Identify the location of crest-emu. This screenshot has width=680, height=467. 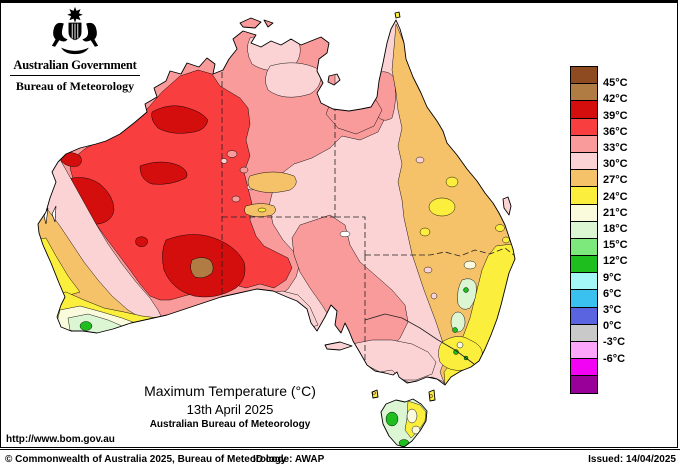
(90, 34).